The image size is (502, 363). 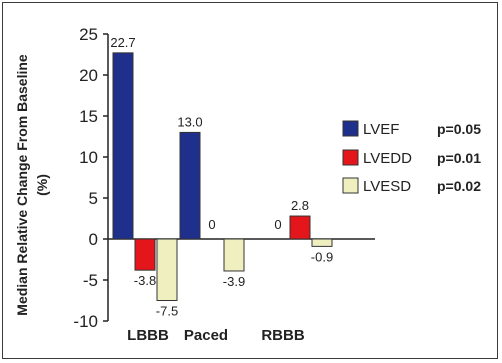 I want to click on y-tick-label: 15, so click(x=88, y=116).